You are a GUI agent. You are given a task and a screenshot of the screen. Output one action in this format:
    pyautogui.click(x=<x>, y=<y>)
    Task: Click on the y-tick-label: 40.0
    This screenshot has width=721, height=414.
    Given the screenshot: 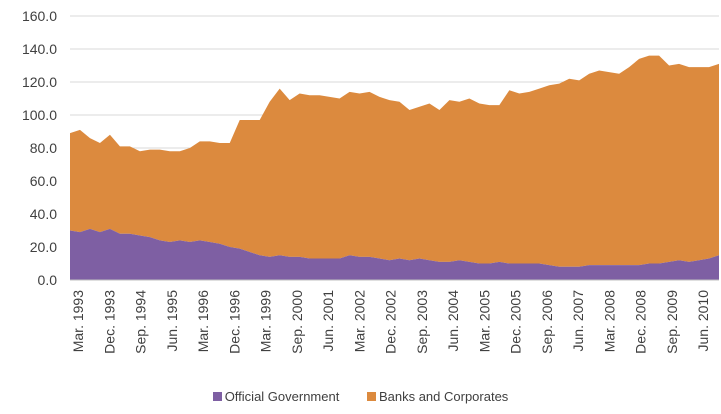 What is the action you would take?
    pyautogui.click(x=43, y=214)
    